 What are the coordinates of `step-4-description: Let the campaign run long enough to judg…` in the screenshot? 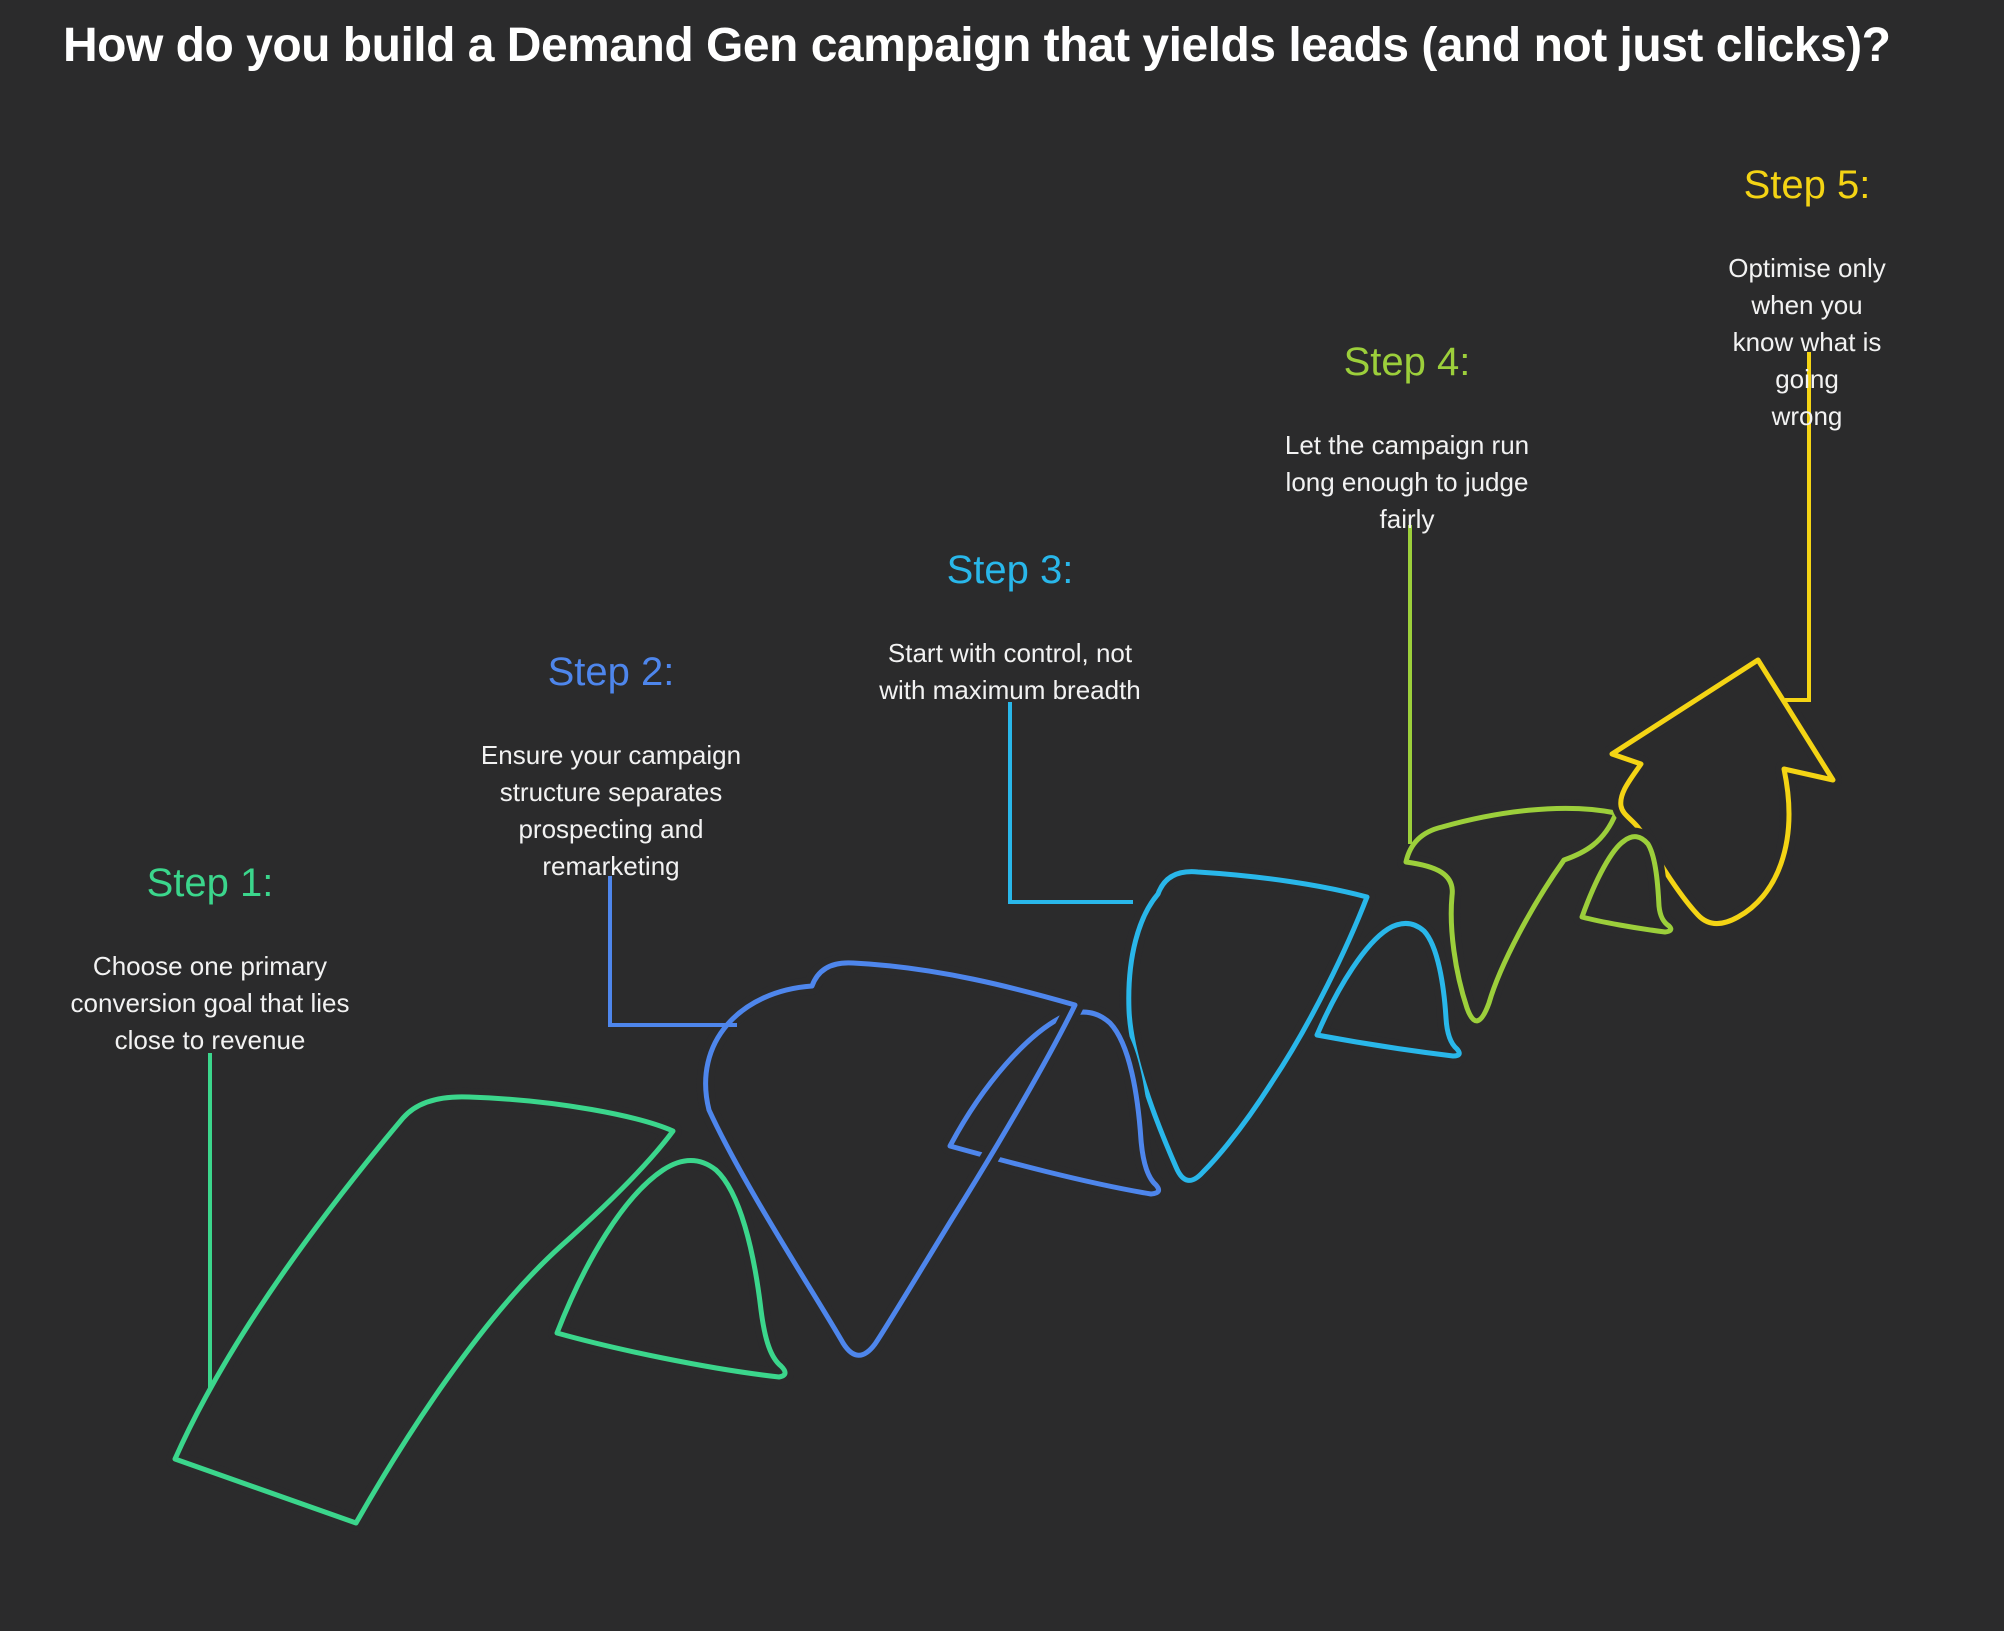 It's located at (1407, 482).